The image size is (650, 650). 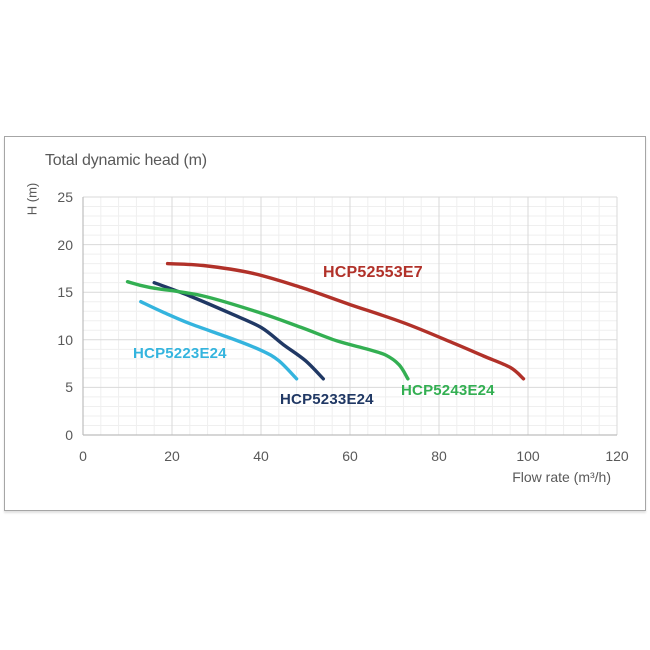 What do you see at coordinates (126, 160) in the screenshot?
I see `chart-title: Total dynamic head (m)` at bounding box center [126, 160].